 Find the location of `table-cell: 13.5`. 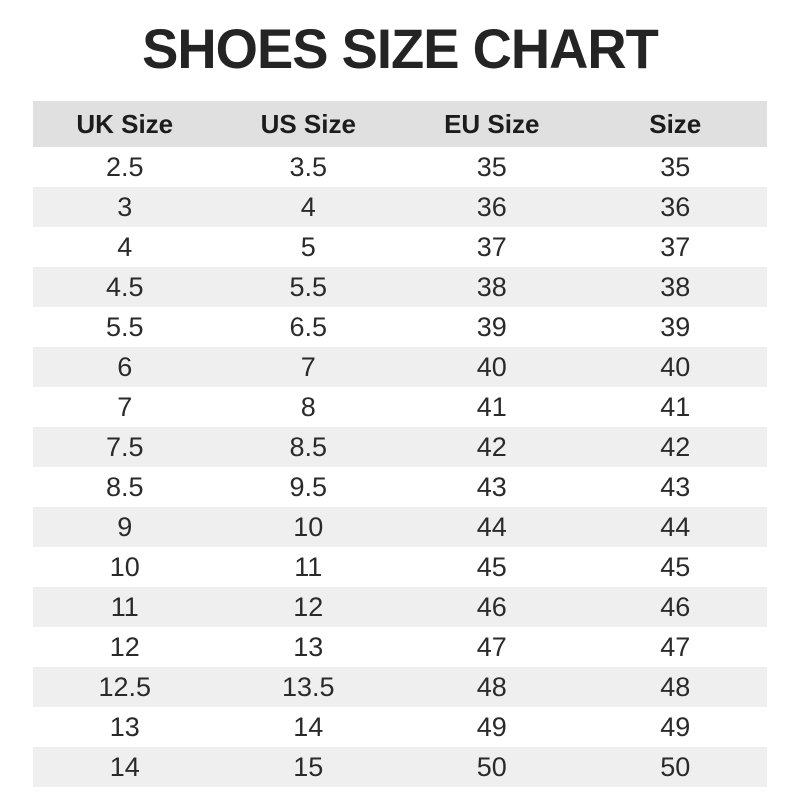

table-cell: 13.5 is located at coordinates (308, 686).